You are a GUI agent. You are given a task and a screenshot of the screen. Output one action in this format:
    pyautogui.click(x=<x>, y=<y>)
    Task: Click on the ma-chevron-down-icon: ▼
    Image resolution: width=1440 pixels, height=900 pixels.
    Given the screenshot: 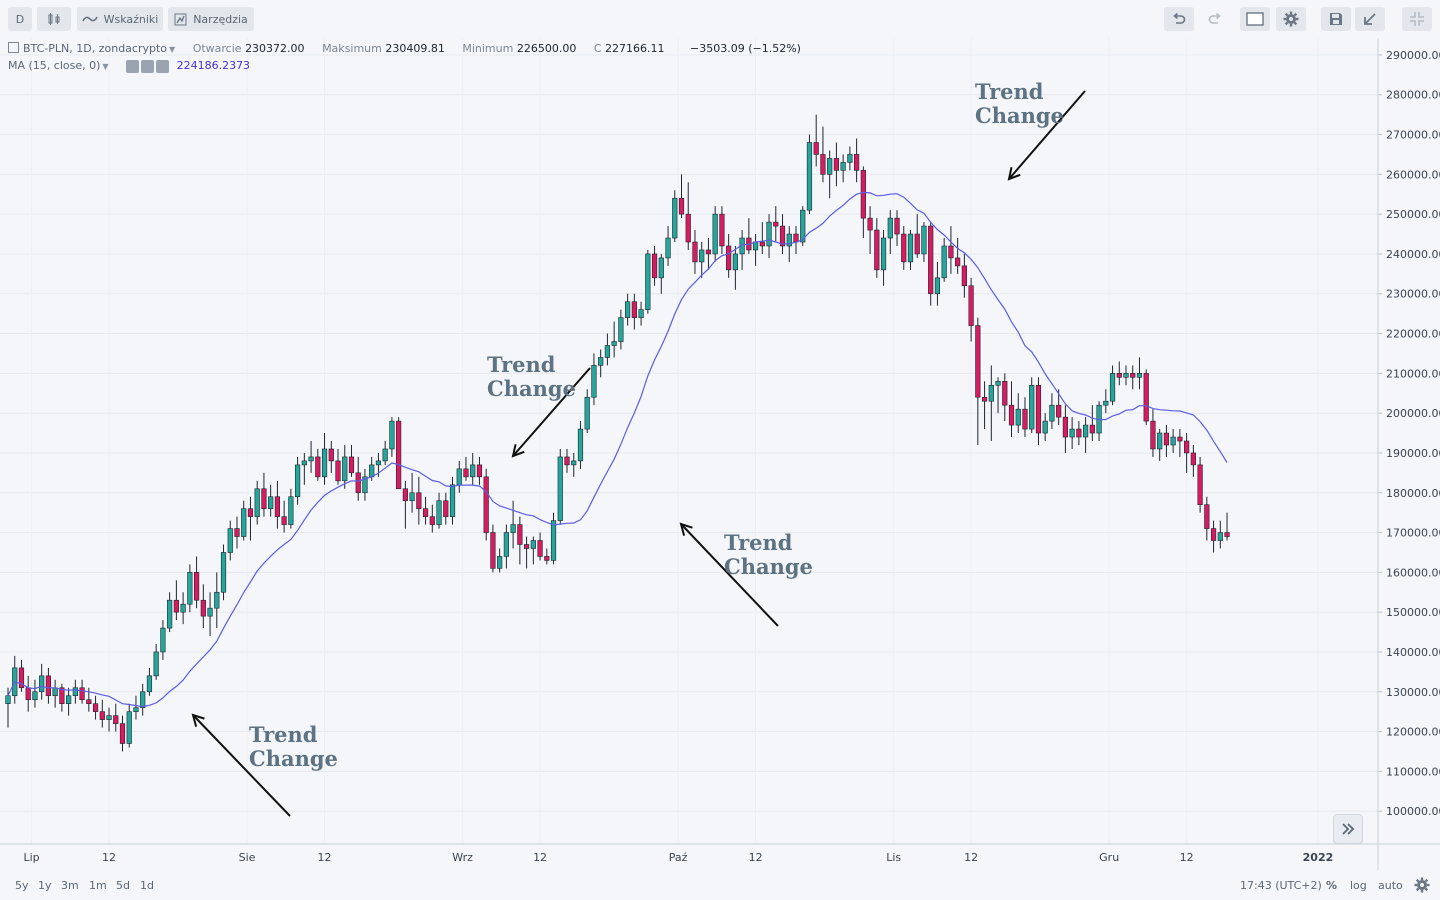 What is the action you would take?
    pyautogui.click(x=105, y=66)
    